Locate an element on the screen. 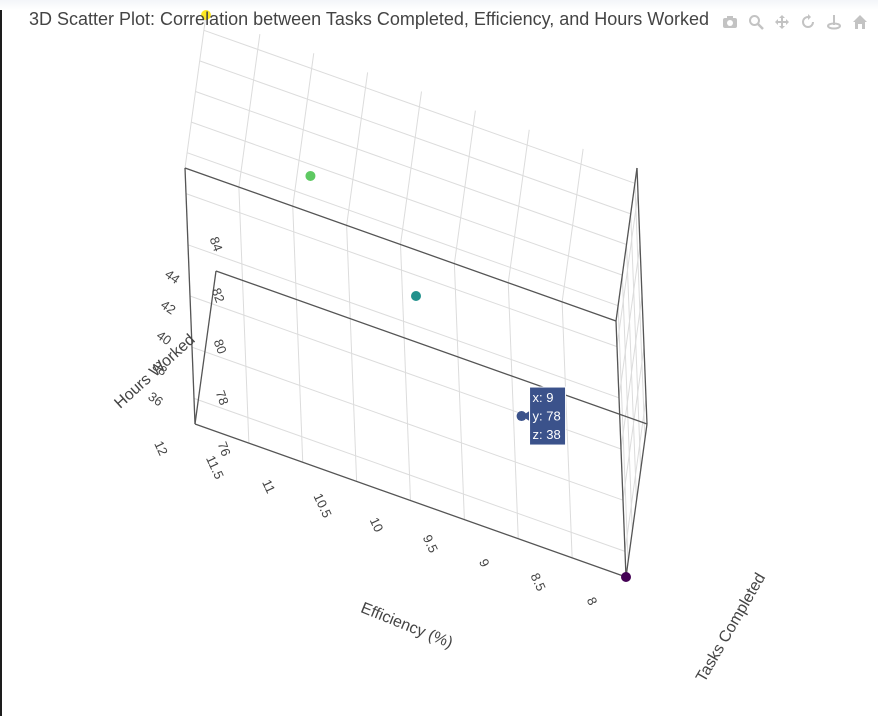  x-tick-label: 9.5 is located at coordinates (430, 543).